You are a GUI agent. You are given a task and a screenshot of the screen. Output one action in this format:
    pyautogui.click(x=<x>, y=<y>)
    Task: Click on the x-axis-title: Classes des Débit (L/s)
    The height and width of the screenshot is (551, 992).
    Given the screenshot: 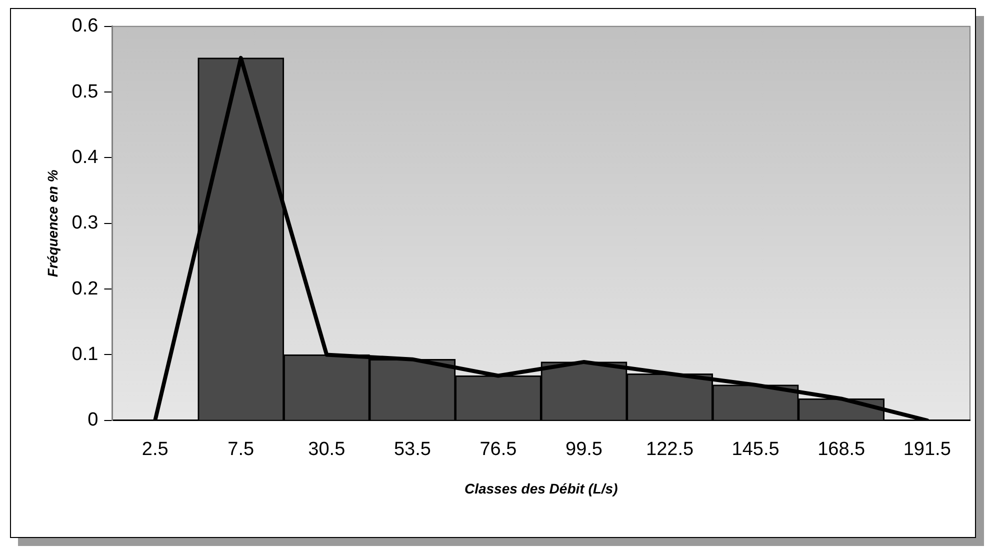 What is the action you would take?
    pyautogui.click(x=541, y=488)
    